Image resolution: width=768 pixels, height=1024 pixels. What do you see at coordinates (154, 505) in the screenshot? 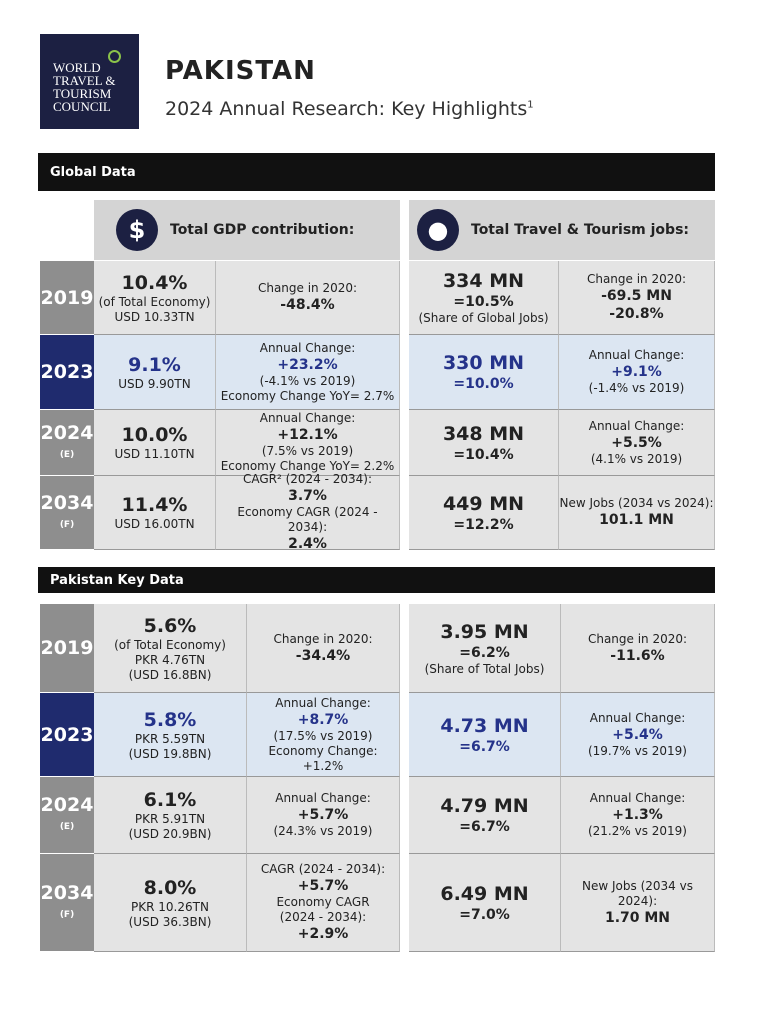
I see `main-value: 11.4%` at bounding box center [154, 505].